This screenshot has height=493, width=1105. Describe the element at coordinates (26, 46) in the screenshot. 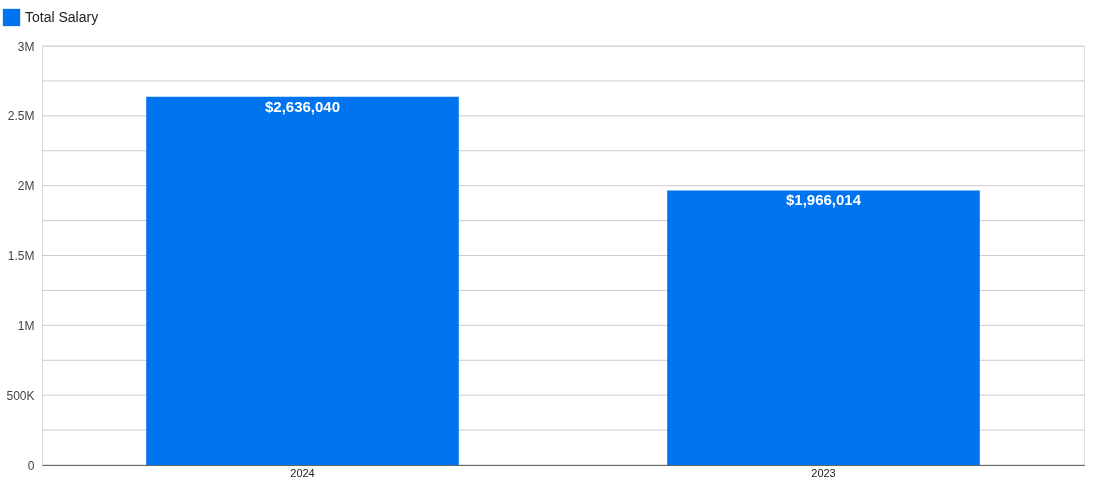

I see `y-tick-label: 3M` at that location.